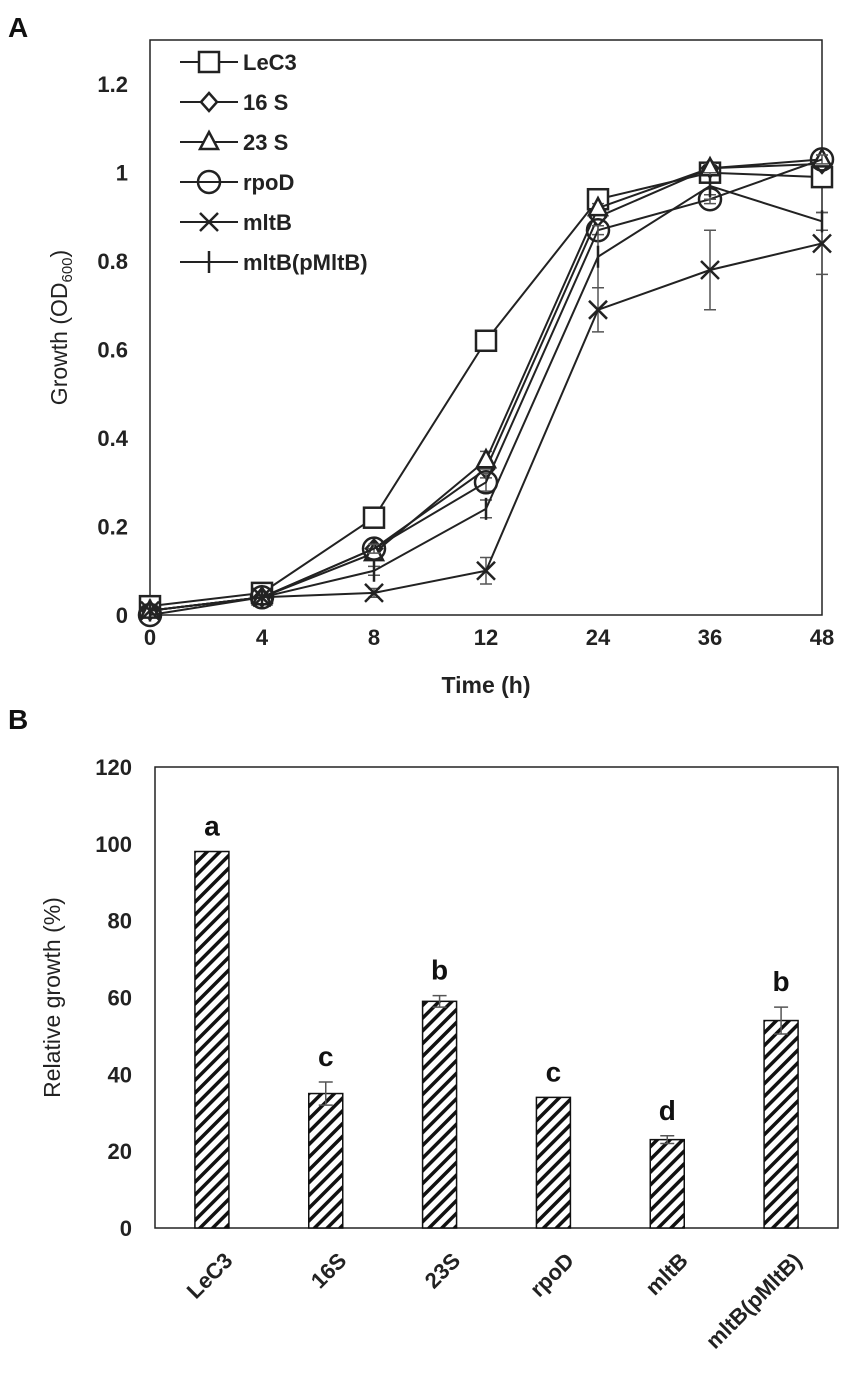 The image size is (854, 1392). I want to click on y-axis-title: Growth (OD600), so click(61, 327).